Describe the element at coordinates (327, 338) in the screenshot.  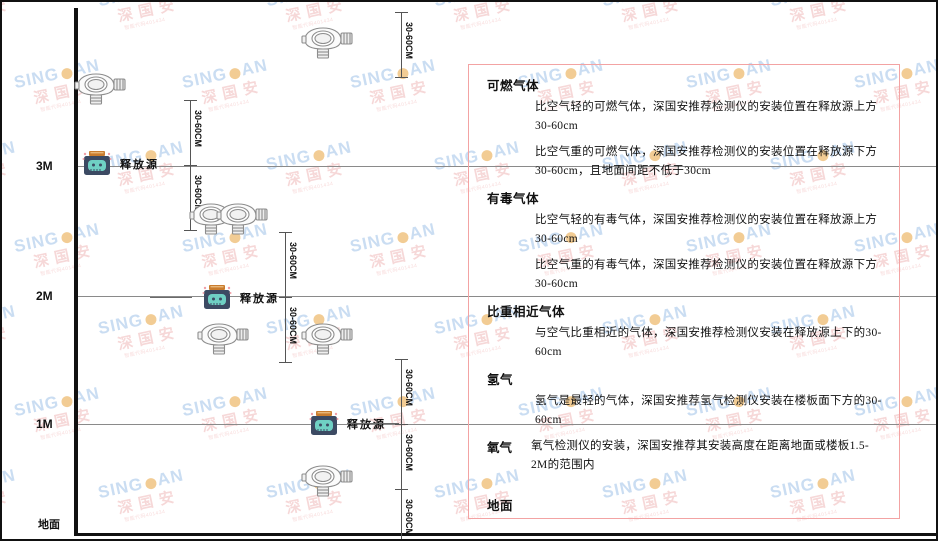
I see `detector-lower-right-icon` at that location.